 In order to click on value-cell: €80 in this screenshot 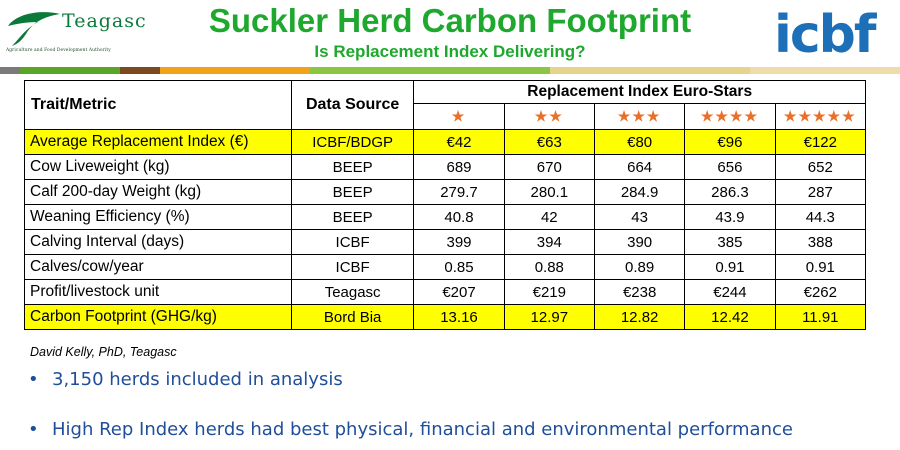, I will do `click(639, 142)`.